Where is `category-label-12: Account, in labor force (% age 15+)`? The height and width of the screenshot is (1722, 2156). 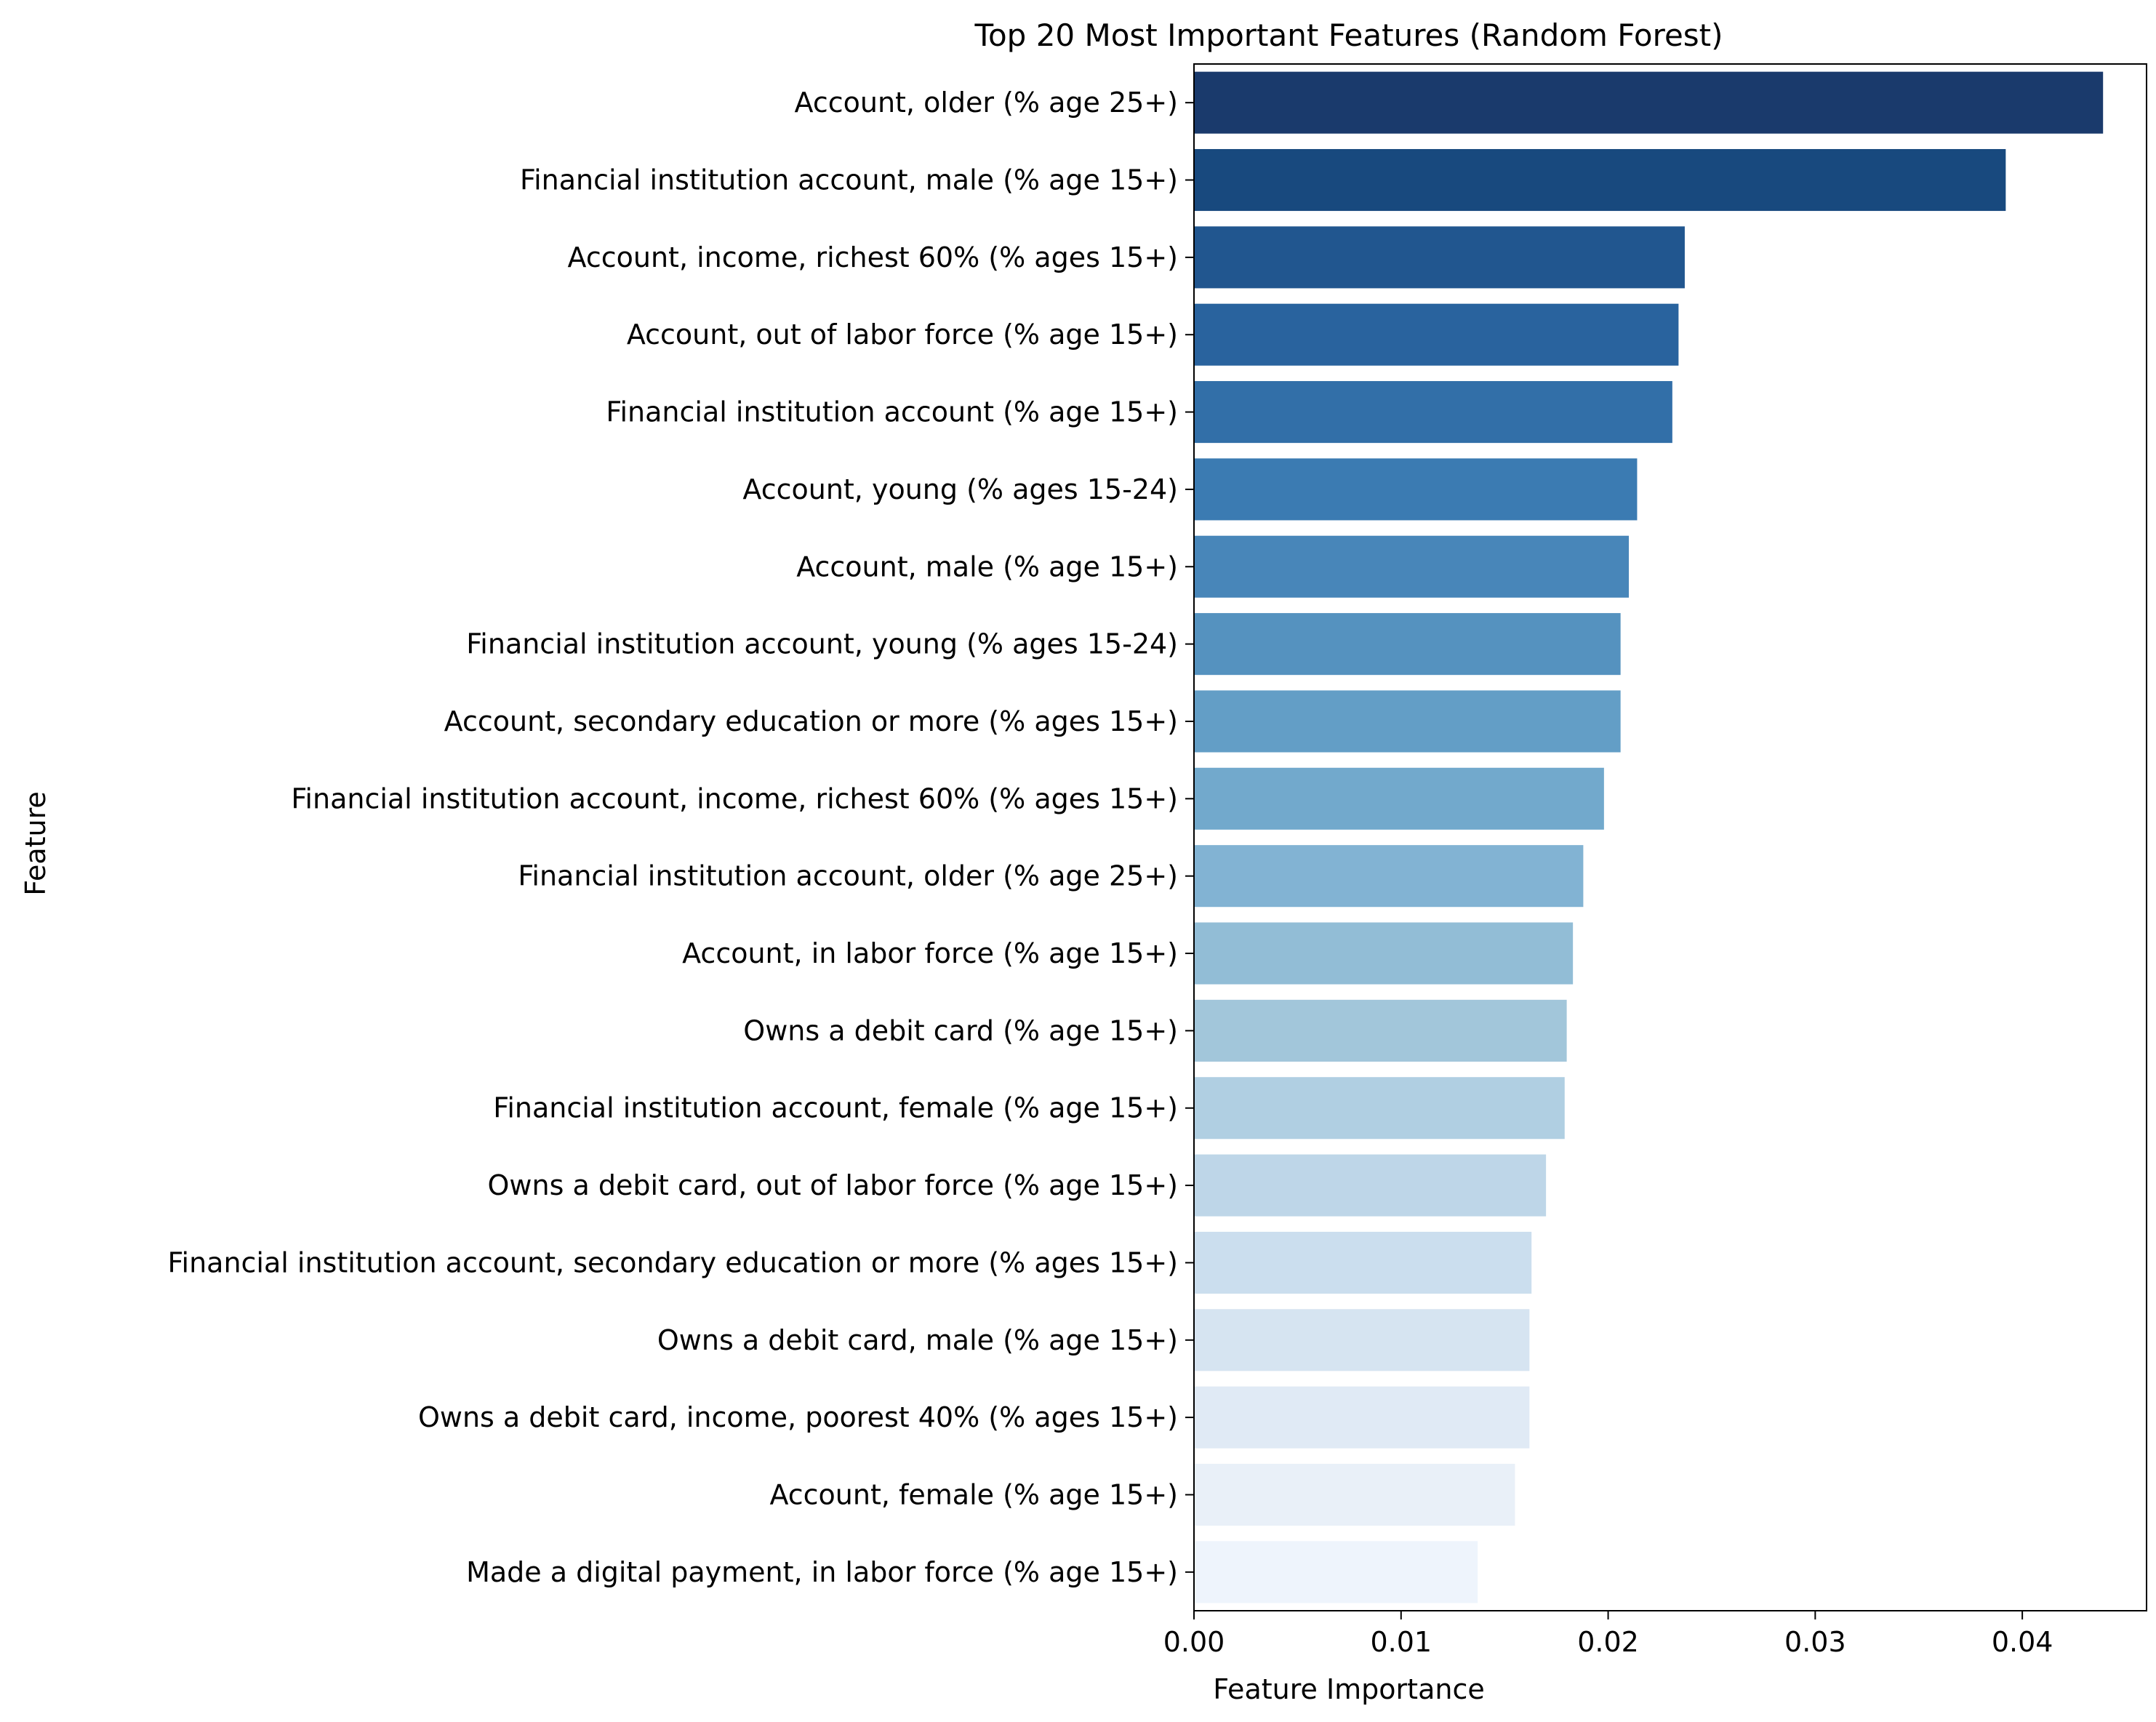 category-label-12: Account, in labor force (% age 15+) is located at coordinates (930, 953).